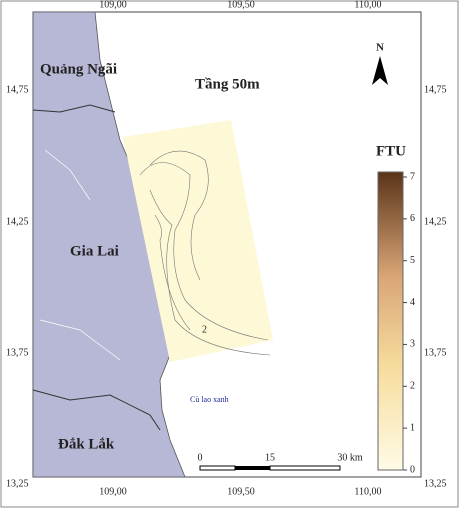  What do you see at coordinates (227, 84) in the screenshot?
I see `title: Tầng 50m` at bounding box center [227, 84].